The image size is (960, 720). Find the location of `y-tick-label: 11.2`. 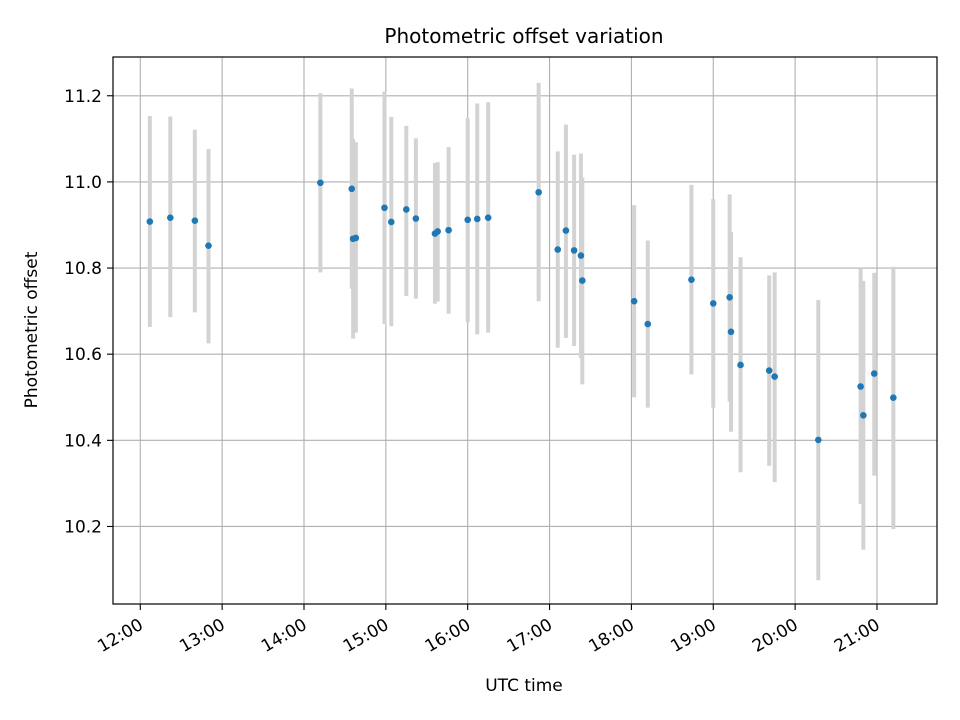

y-tick-label: 11.2 is located at coordinates (83, 97).